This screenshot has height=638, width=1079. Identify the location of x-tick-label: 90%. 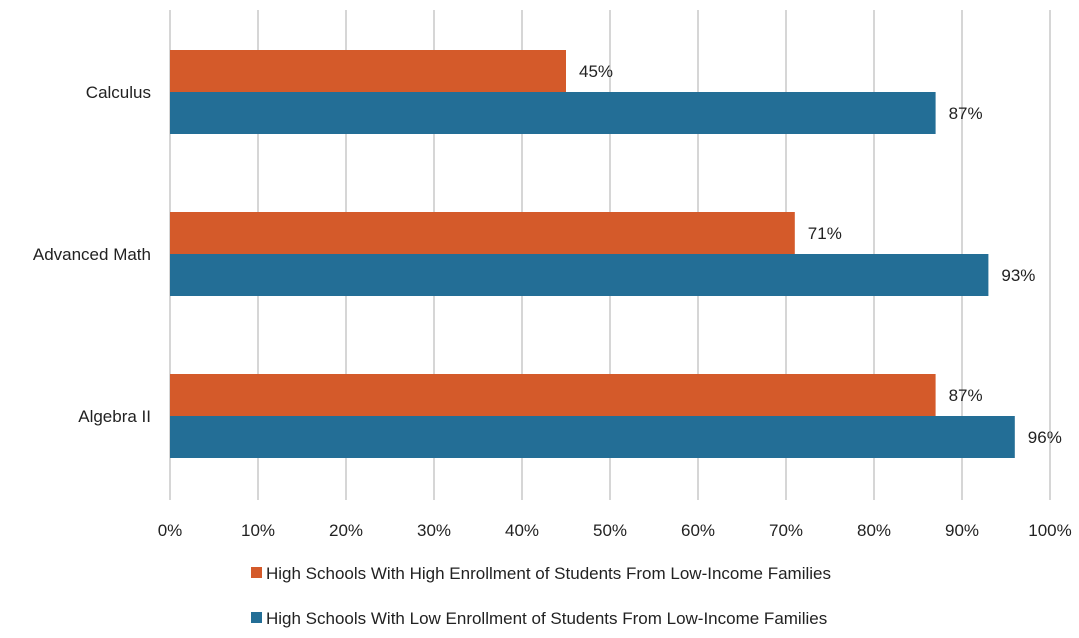
(962, 530).